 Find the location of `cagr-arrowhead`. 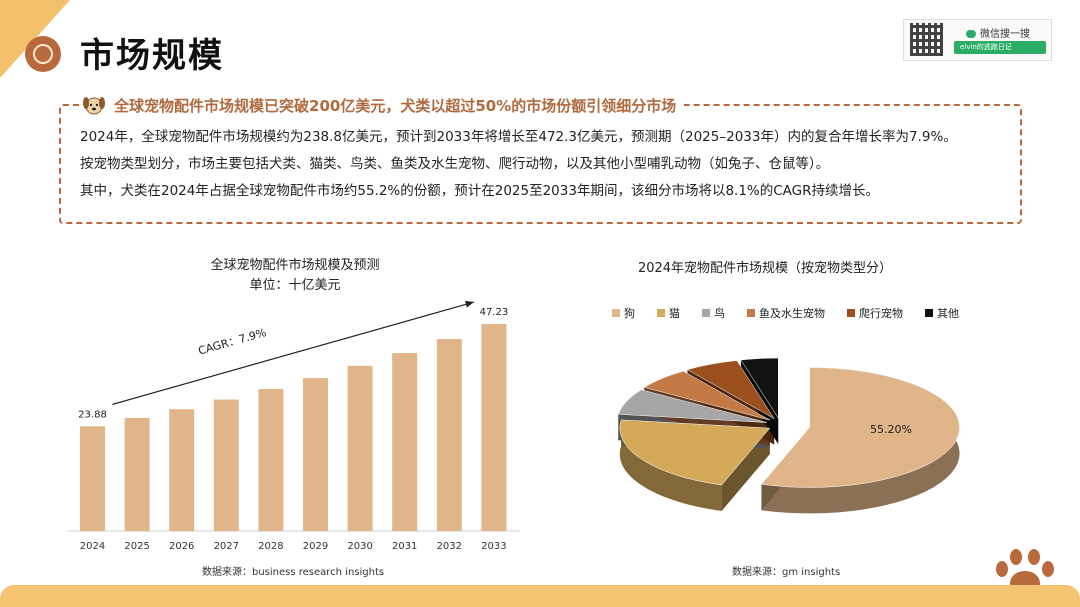

cagr-arrowhead is located at coordinates (469, 304).